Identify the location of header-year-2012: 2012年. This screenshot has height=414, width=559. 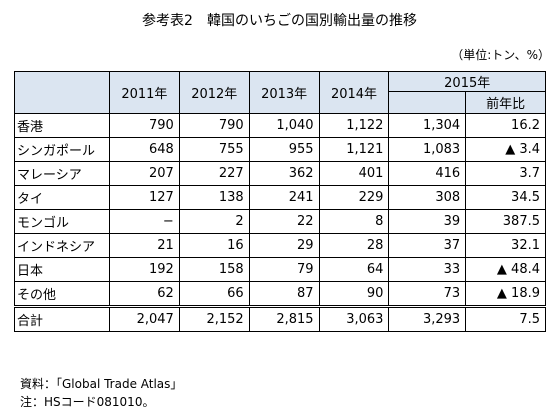
(214, 92).